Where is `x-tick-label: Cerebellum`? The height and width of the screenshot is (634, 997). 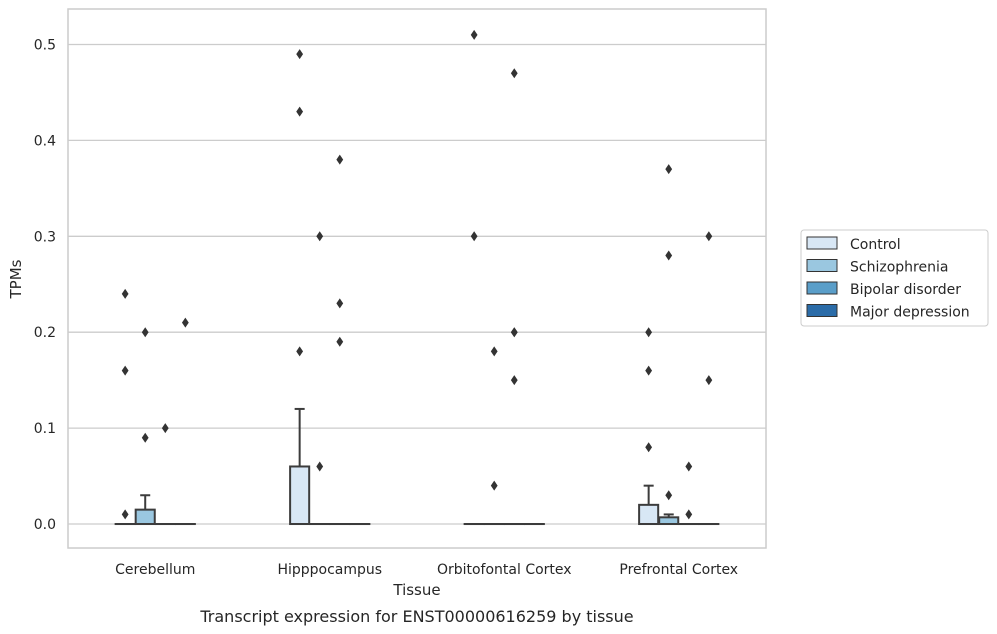 x-tick-label: Cerebellum is located at coordinates (155, 570).